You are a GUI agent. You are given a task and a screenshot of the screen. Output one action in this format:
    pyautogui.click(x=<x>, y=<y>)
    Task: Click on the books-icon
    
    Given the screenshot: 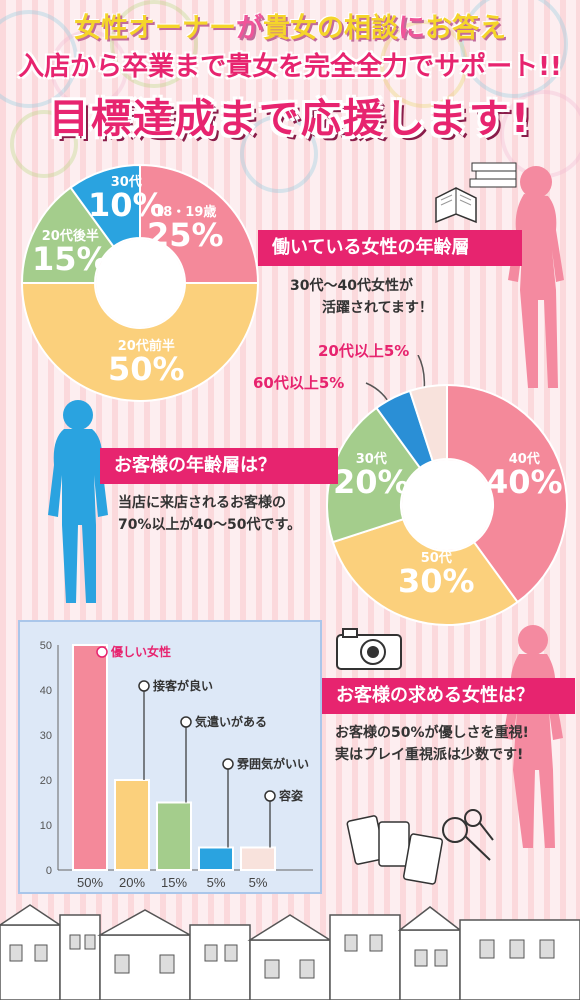 What is the action you would take?
    pyautogui.click(x=476, y=193)
    